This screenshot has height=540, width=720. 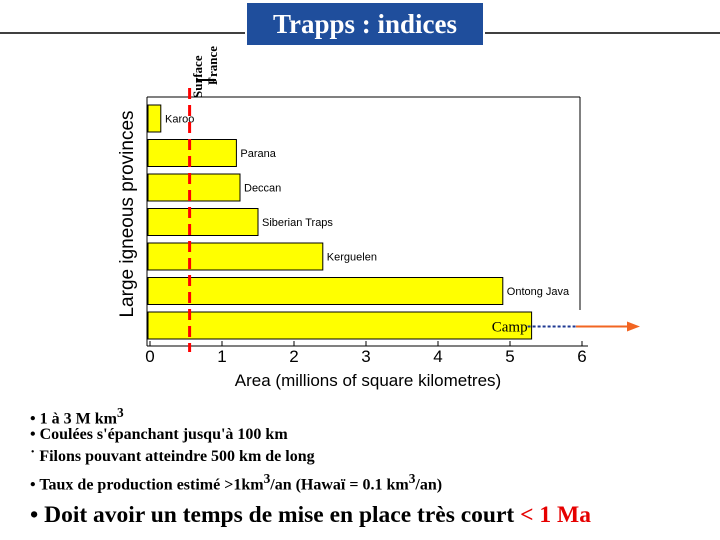 What do you see at coordinates (509, 356) in the screenshot?
I see `x-tick-label: 5` at bounding box center [509, 356].